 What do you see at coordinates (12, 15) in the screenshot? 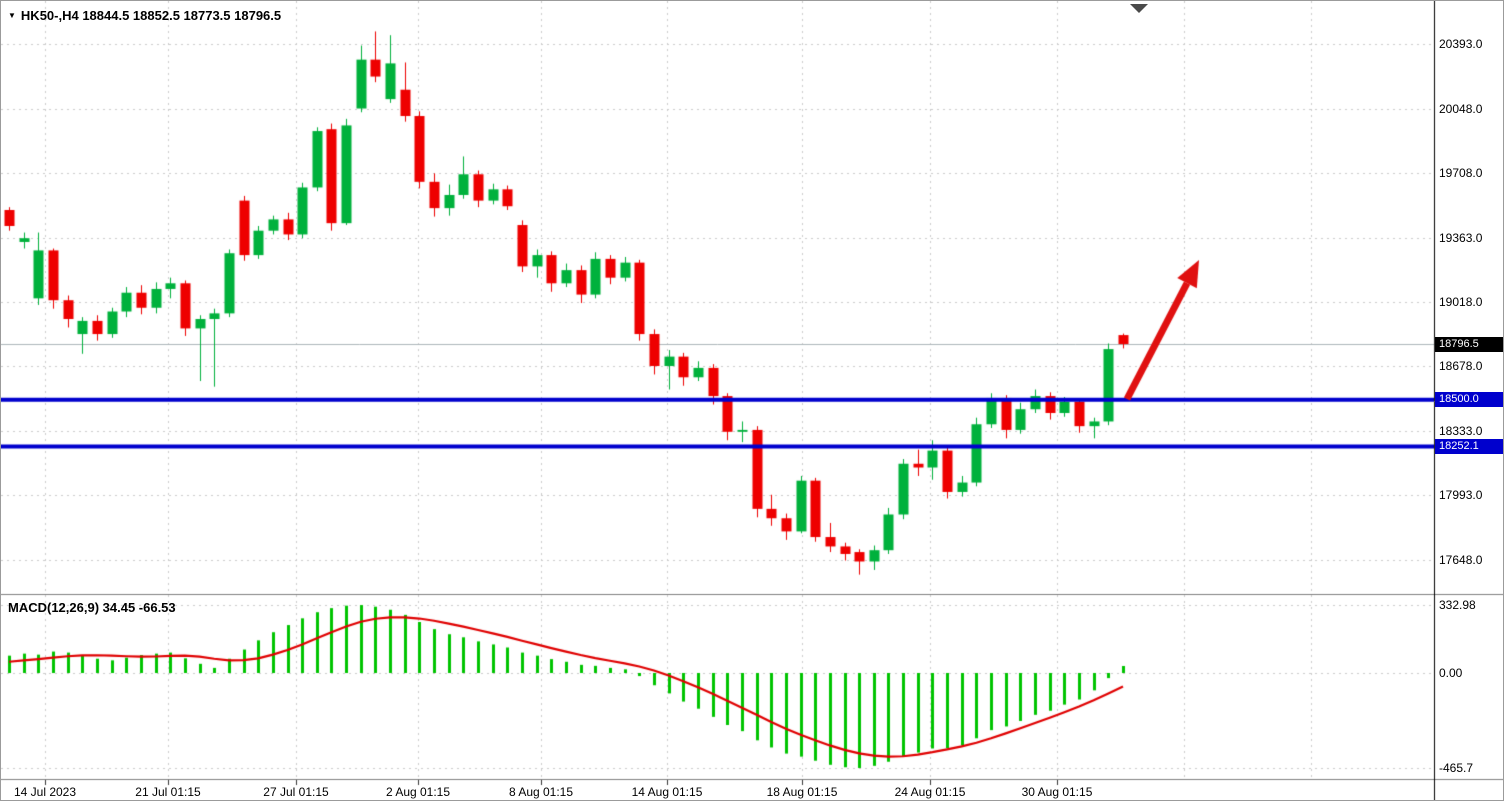
I see `symbol-marker-icon: ▼` at bounding box center [12, 15].